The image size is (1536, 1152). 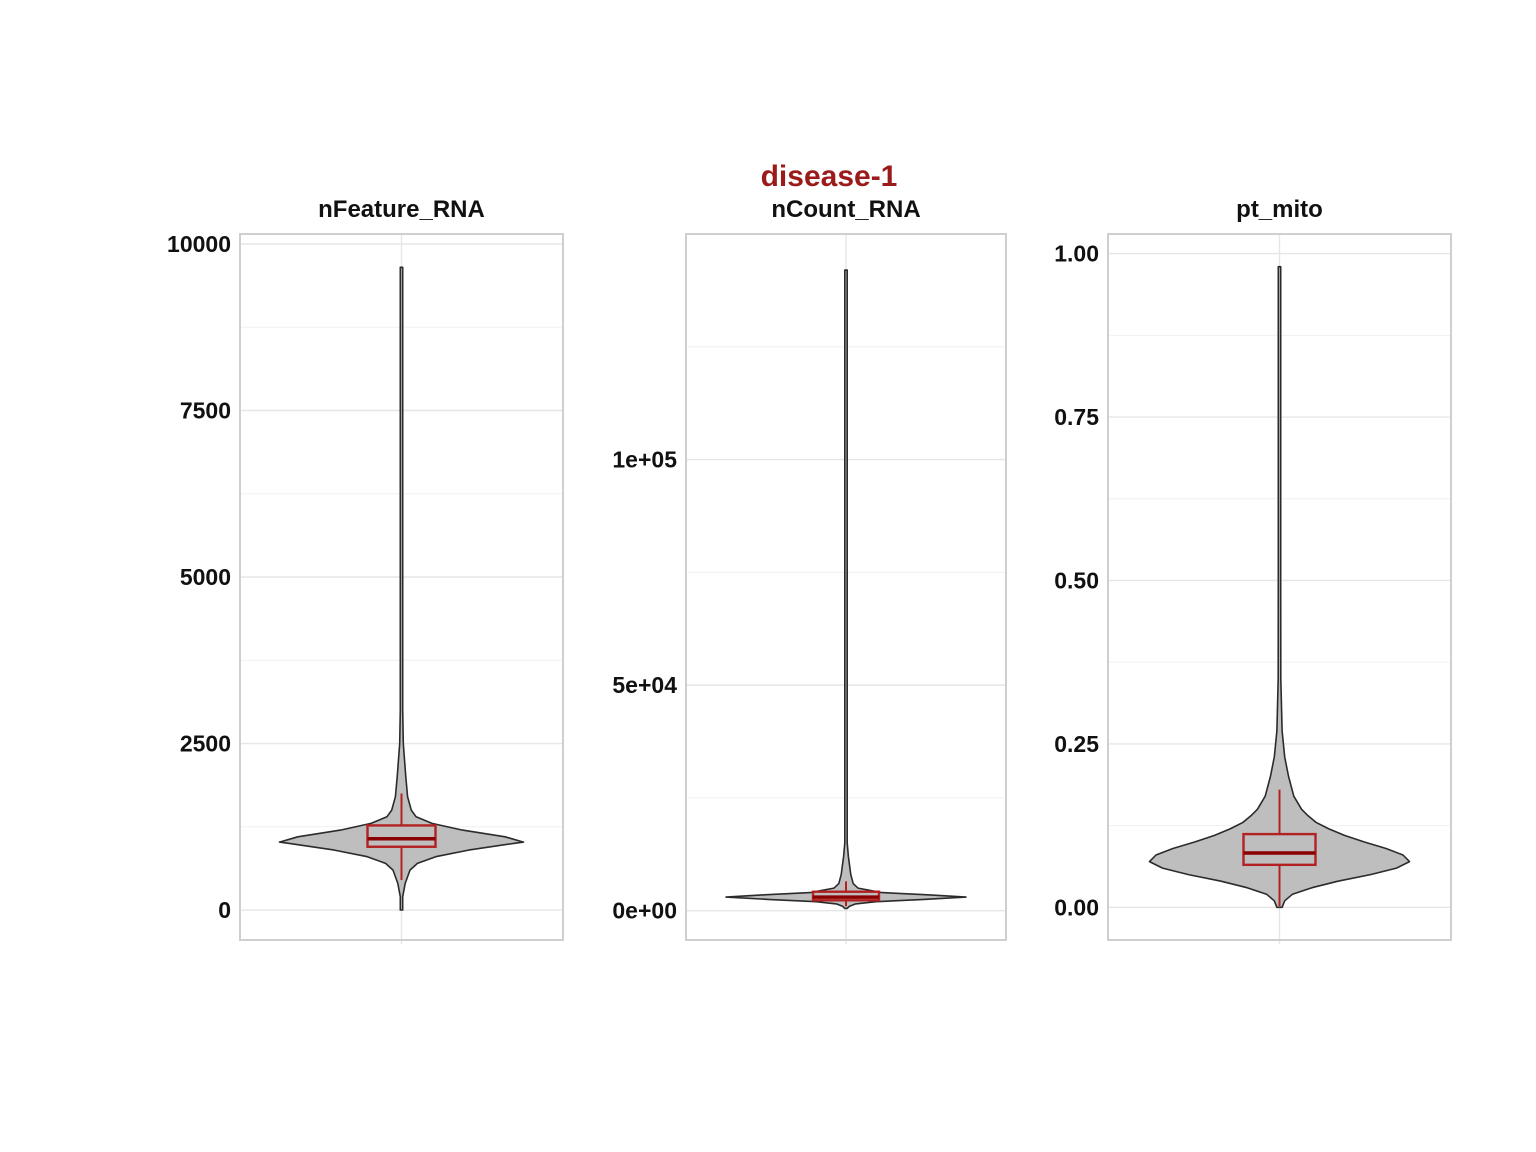 I want to click on y-tick-label: 5e+04, so click(x=644, y=685).